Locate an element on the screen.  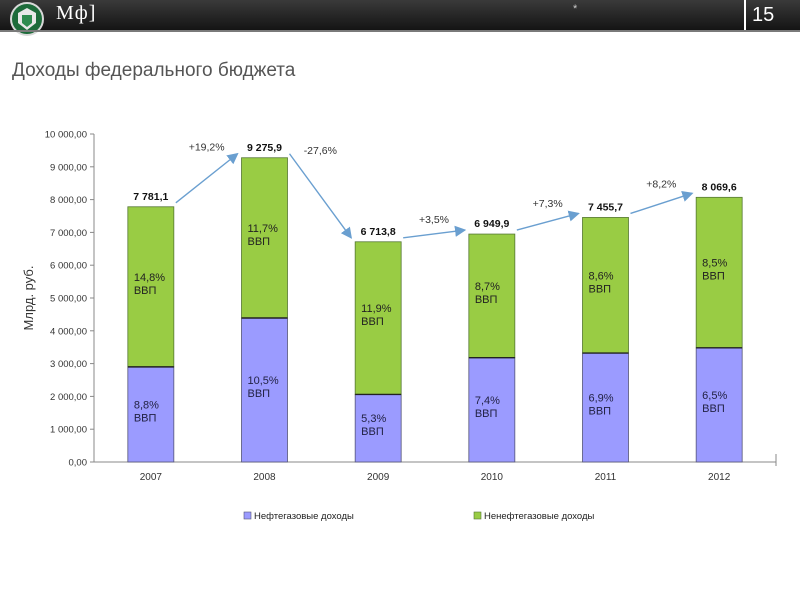
legend-label-non-oil-gas: Ненефтегазовые доходы is located at coordinates (539, 516).